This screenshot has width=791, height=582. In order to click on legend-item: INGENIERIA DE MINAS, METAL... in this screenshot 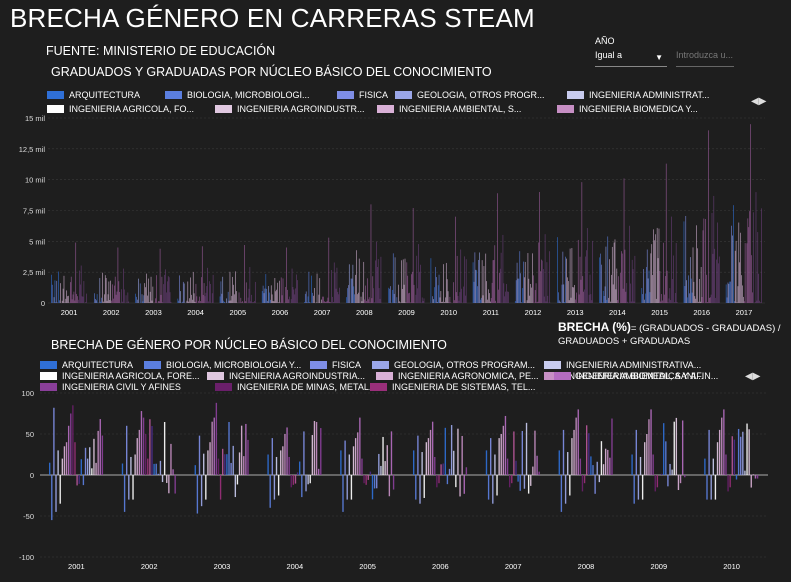, I will do `click(295, 387)`.